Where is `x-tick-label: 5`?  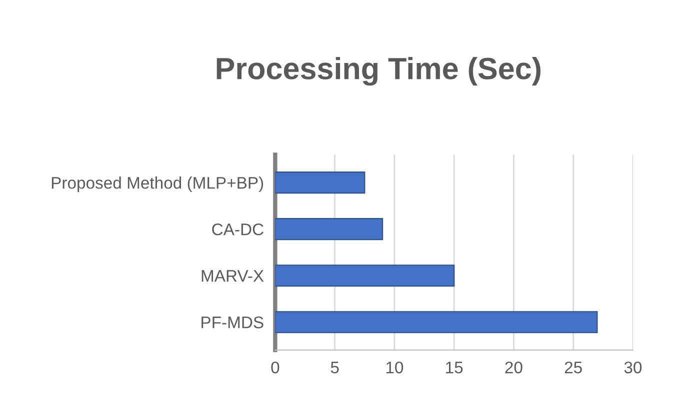 x-tick-label: 5 is located at coordinates (334, 368).